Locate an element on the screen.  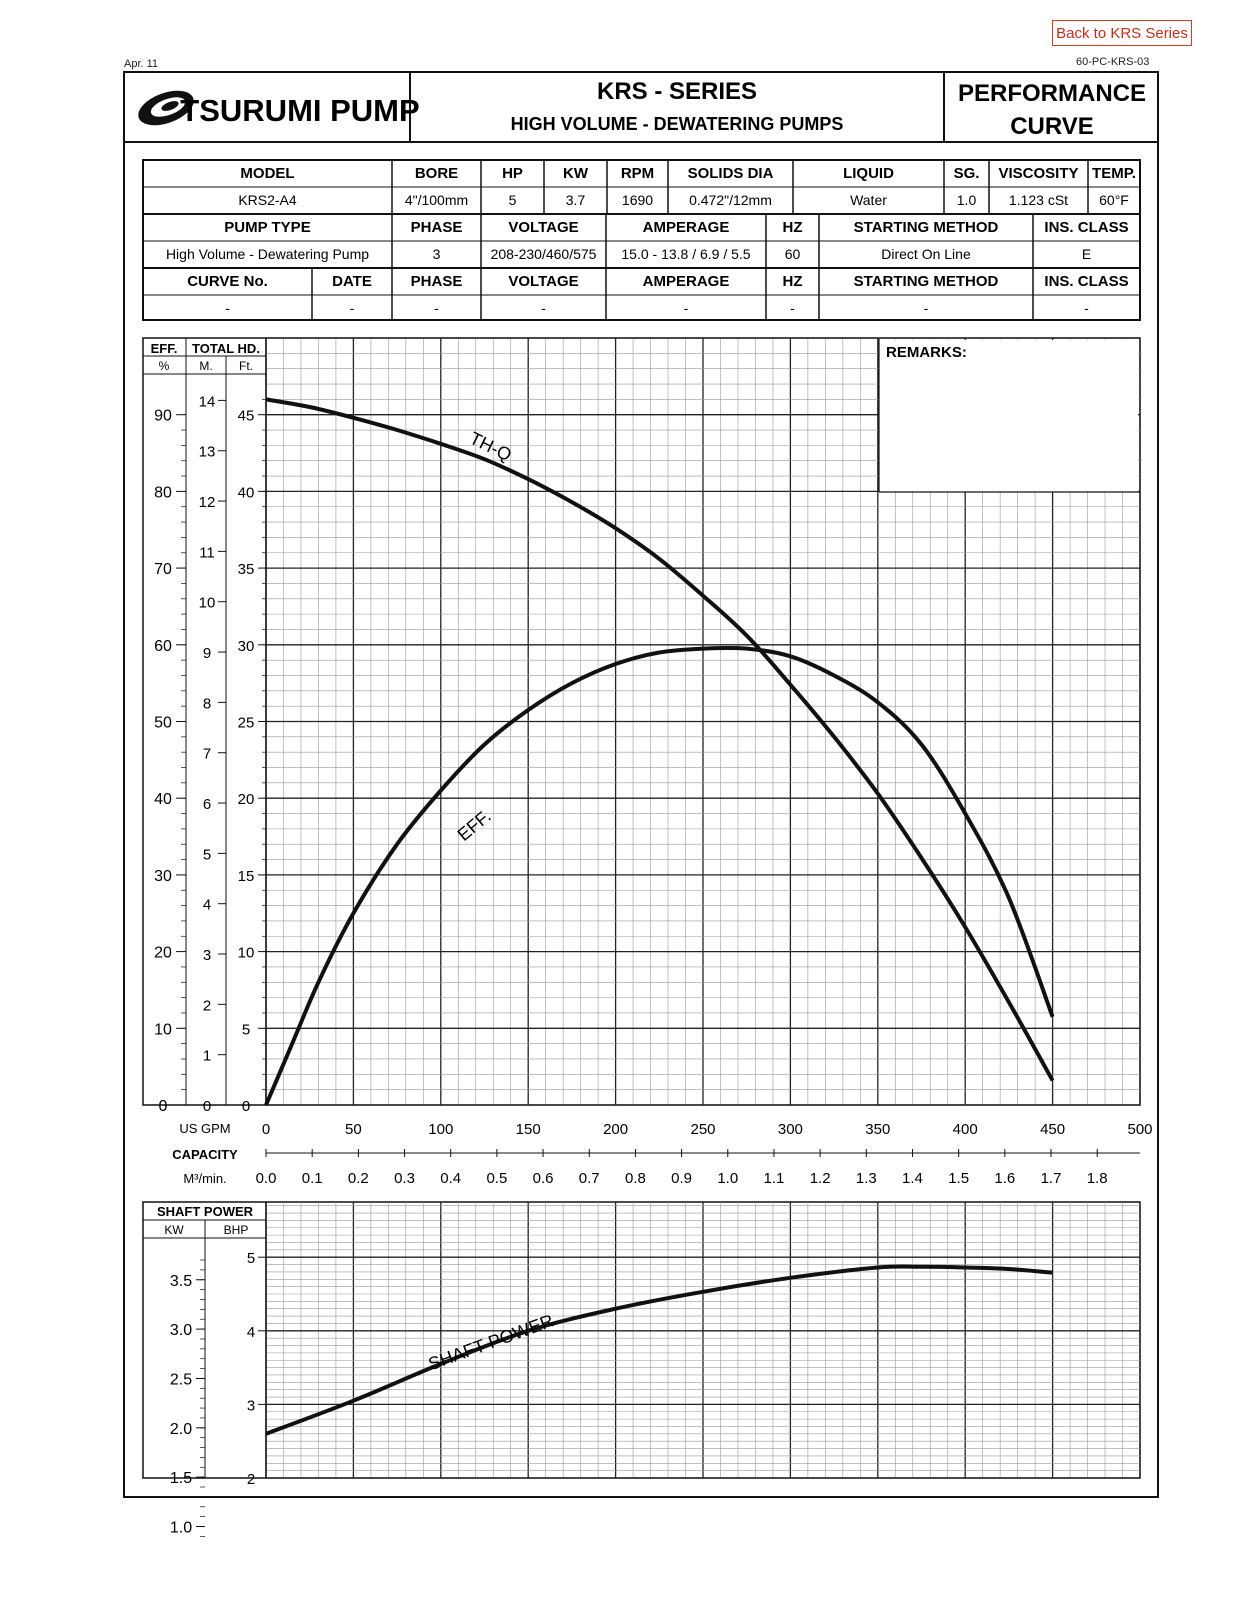
gpm-tick-label: 300 is located at coordinates (790, 1129).